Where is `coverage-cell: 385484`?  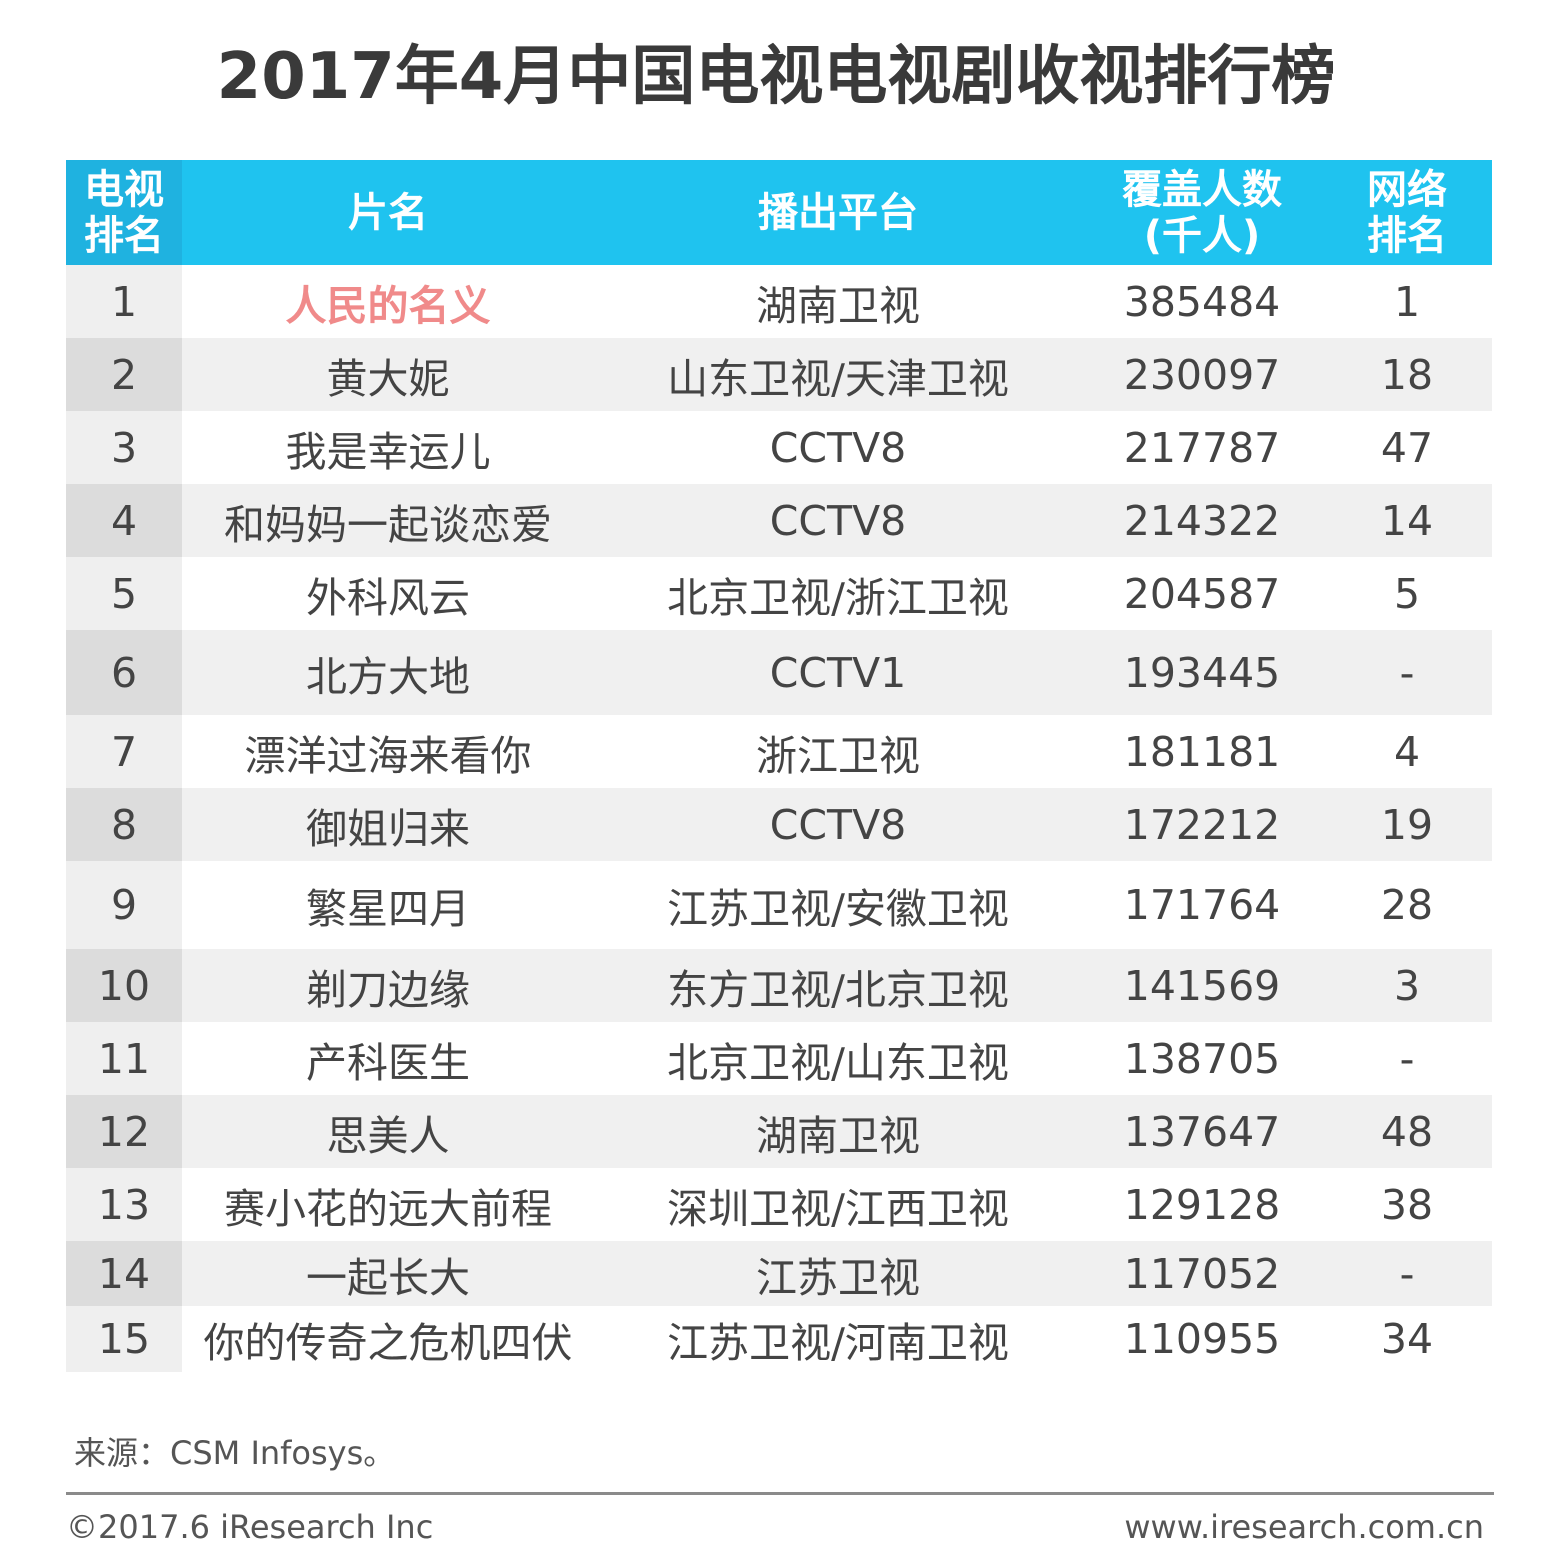 coverage-cell: 385484 is located at coordinates (1202, 301).